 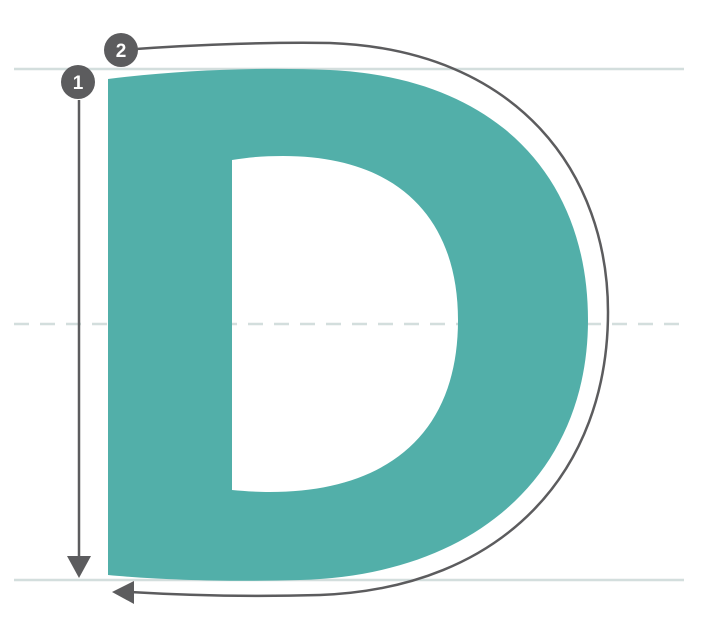 I want to click on step-2-badge: 2, so click(x=121, y=50).